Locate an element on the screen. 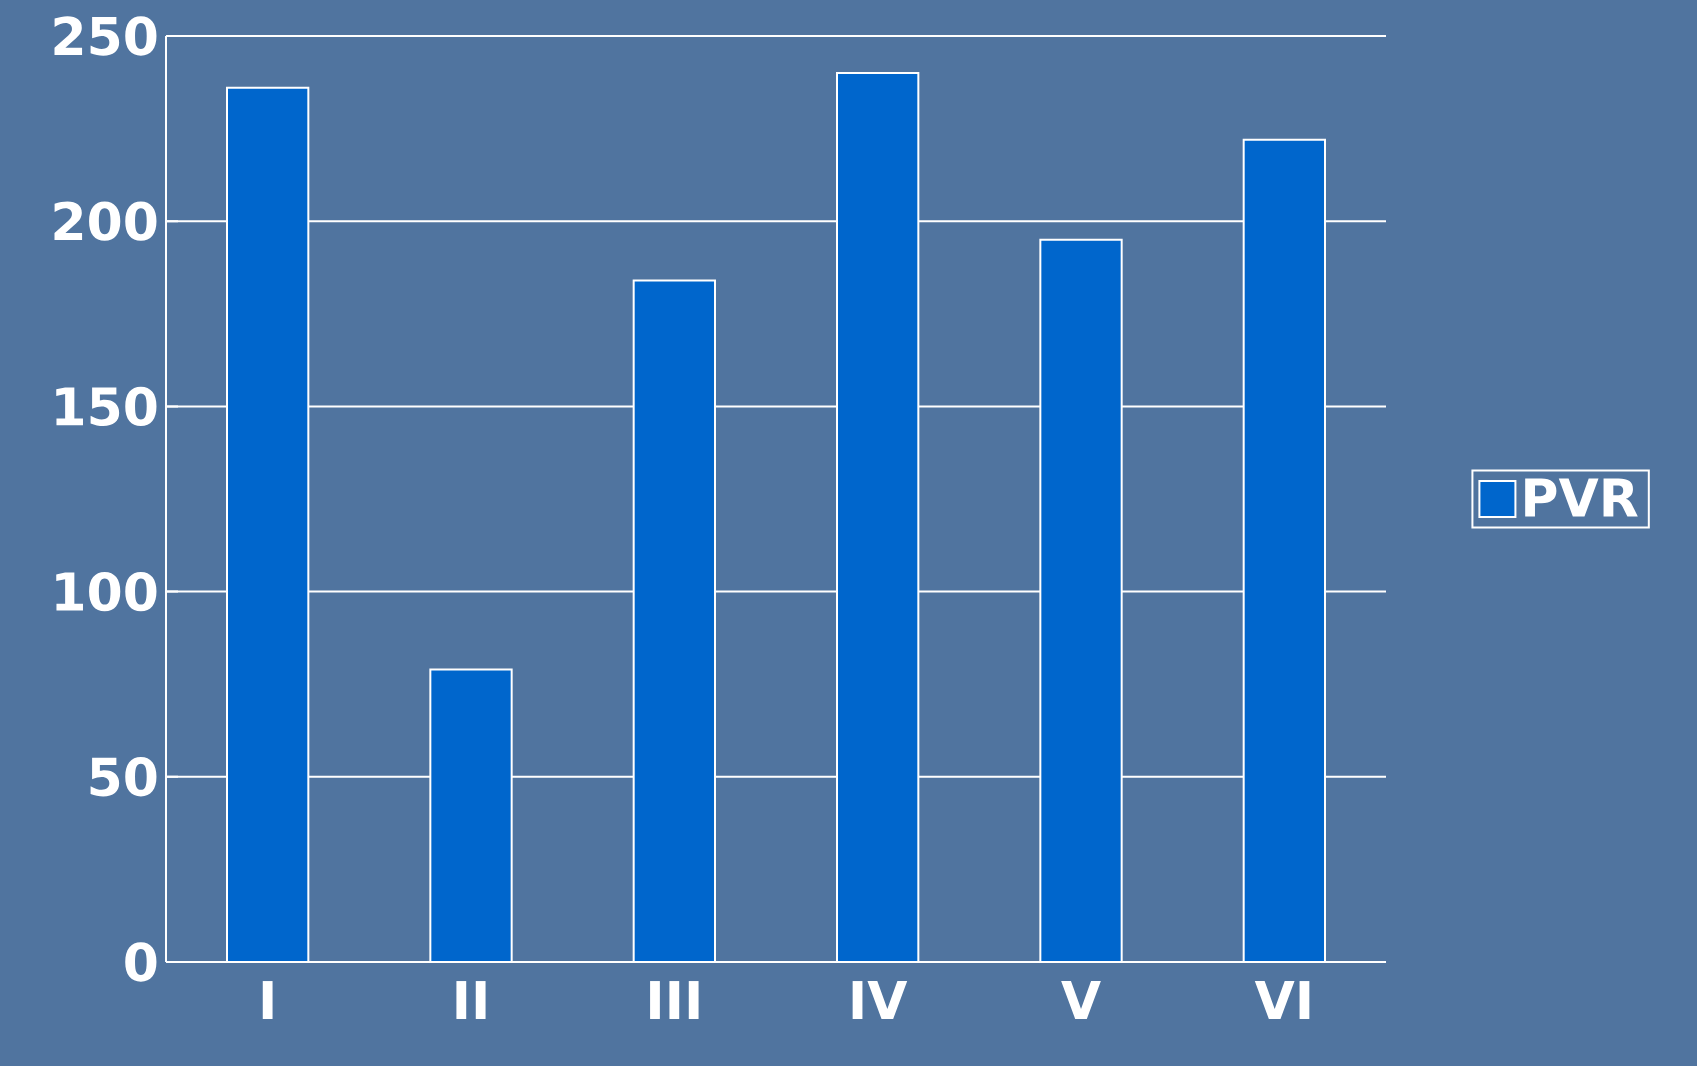 The width and height of the screenshot is (1697, 1066). x-tick-label: II is located at coordinates (471, 1000).